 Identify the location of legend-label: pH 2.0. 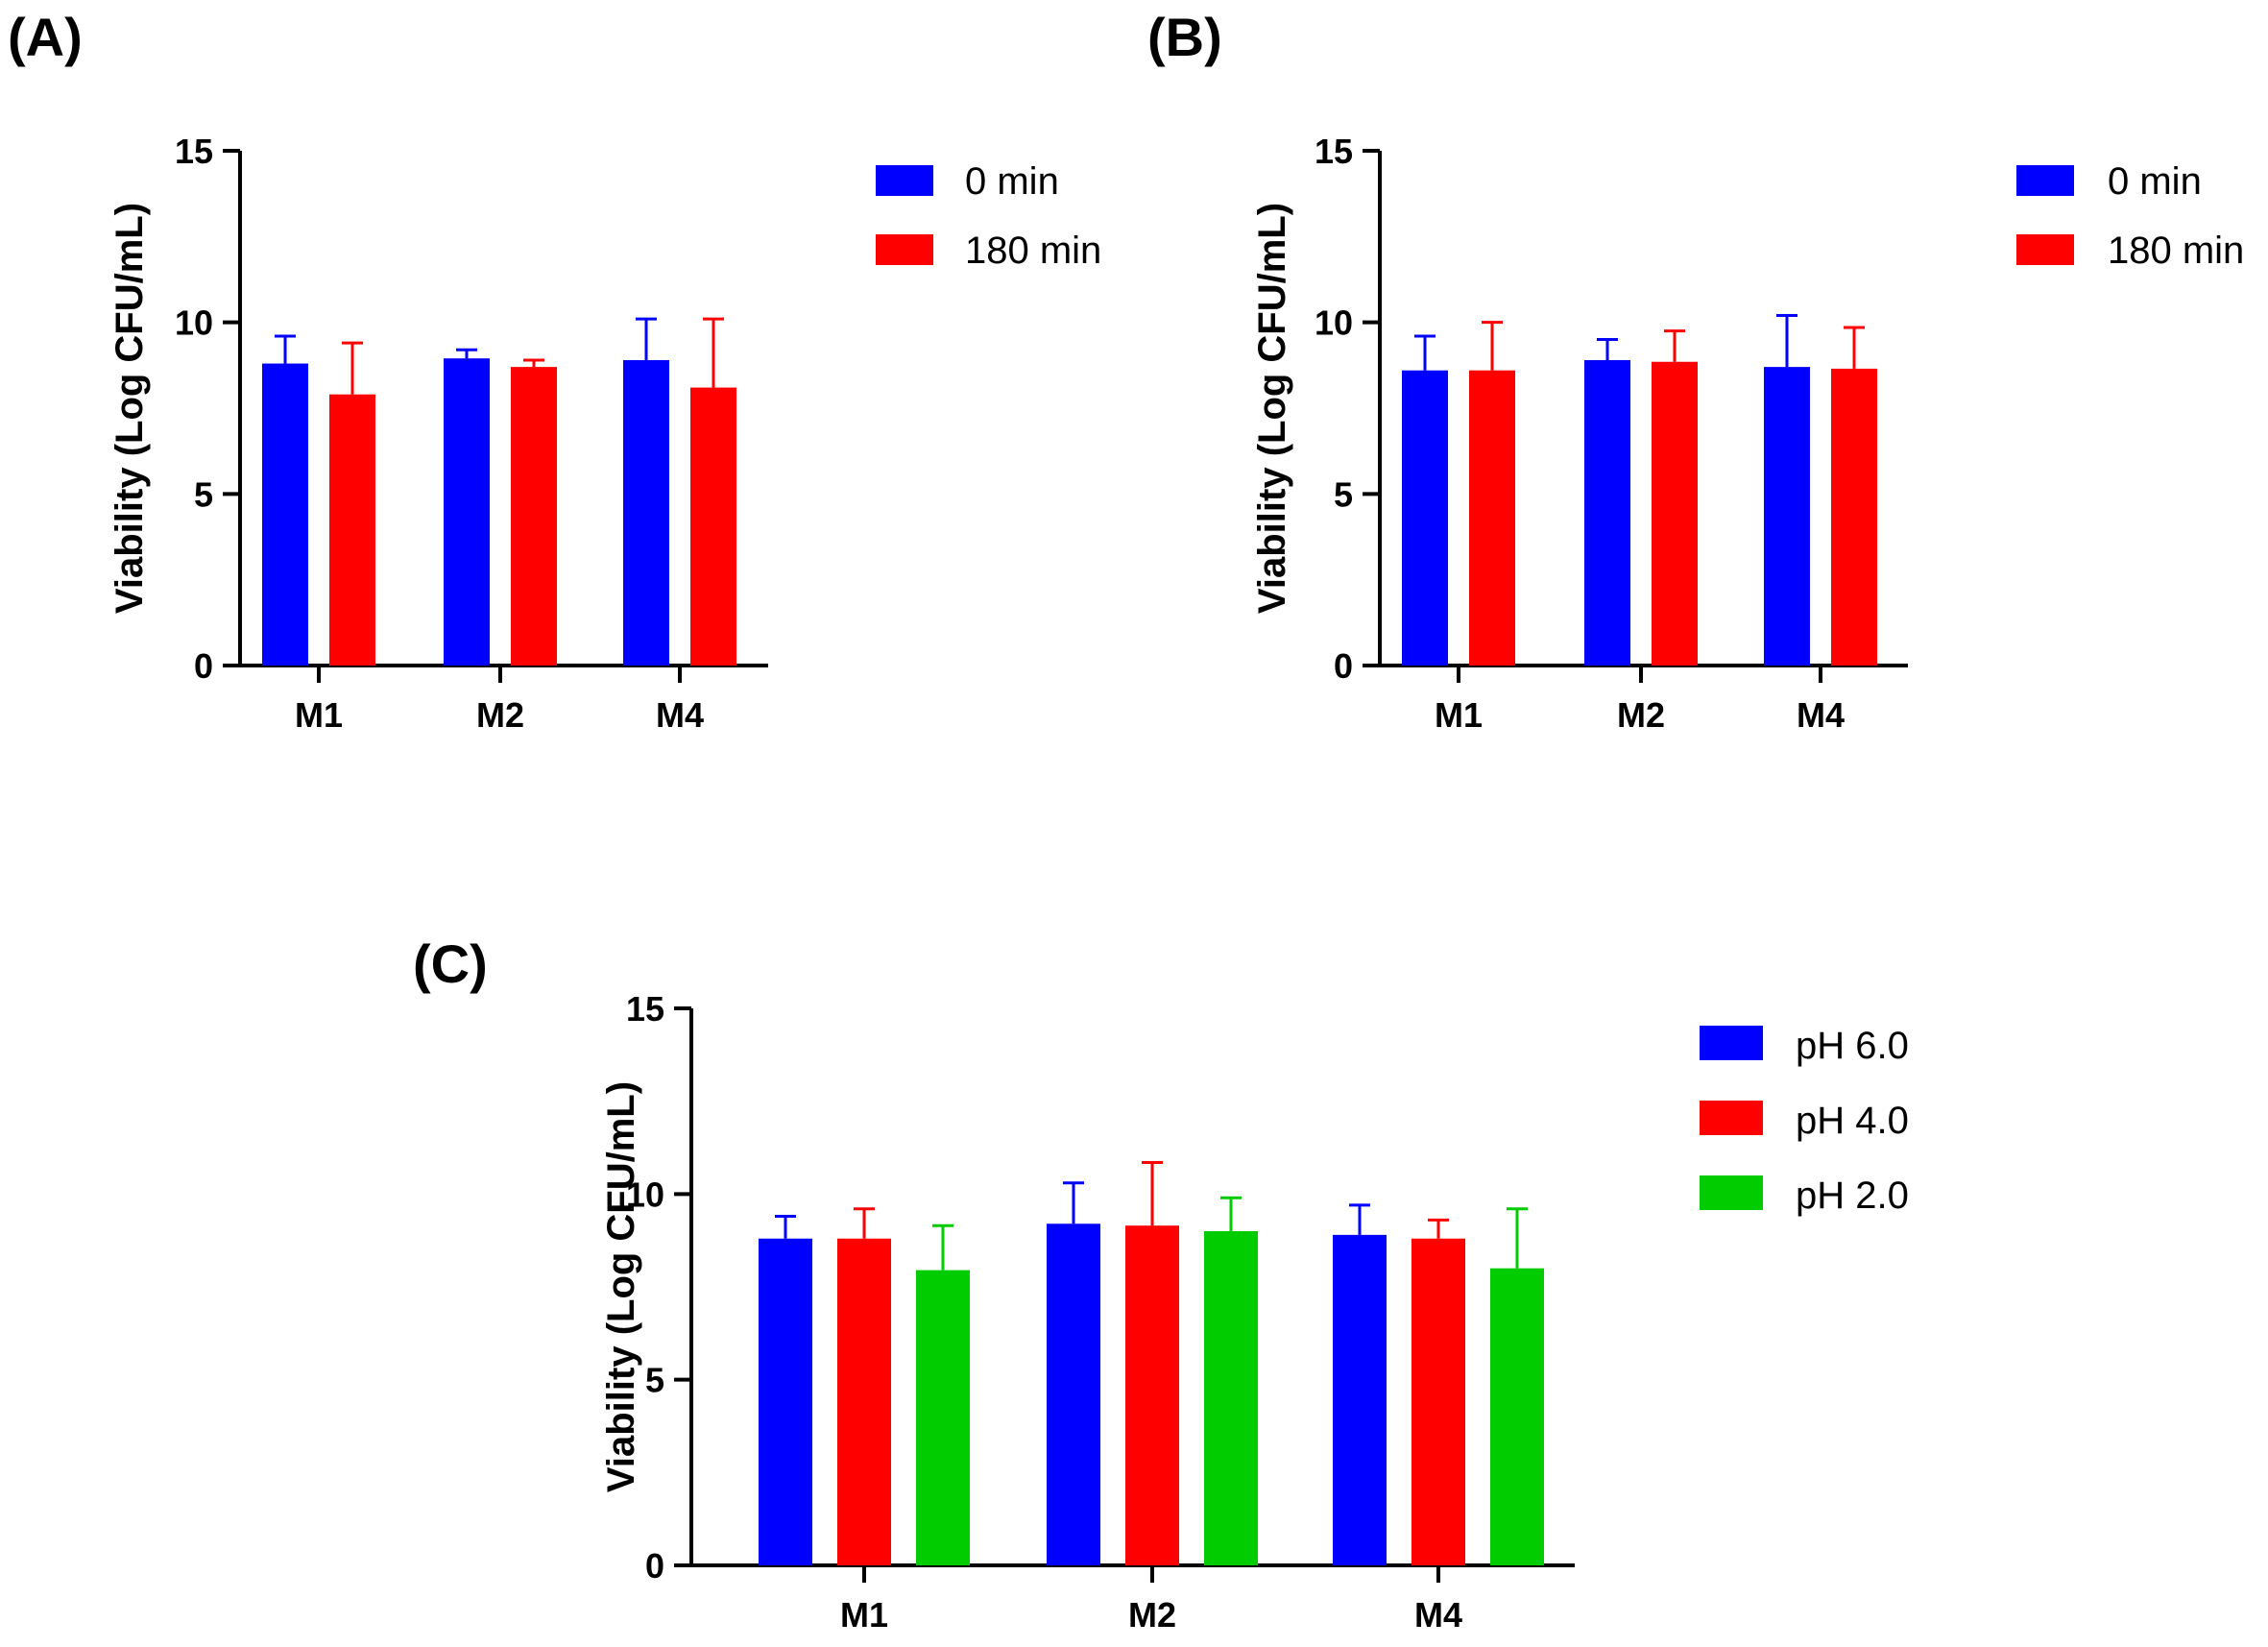
(1852, 1196).